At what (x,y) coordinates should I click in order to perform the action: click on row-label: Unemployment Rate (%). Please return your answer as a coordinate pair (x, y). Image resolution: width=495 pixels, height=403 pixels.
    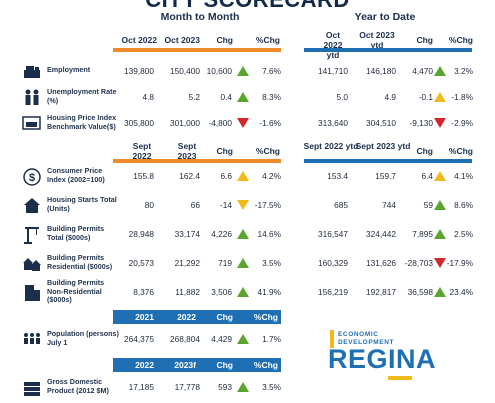
    Looking at the image, I should click on (82, 96).